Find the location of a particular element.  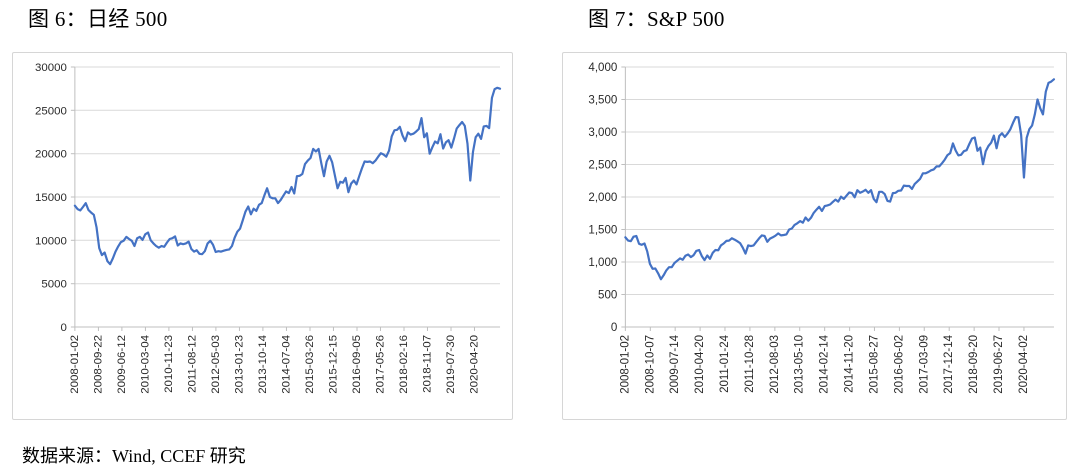

x-axis-tick-label: 2012-08-03 is located at coordinates (775, 364).